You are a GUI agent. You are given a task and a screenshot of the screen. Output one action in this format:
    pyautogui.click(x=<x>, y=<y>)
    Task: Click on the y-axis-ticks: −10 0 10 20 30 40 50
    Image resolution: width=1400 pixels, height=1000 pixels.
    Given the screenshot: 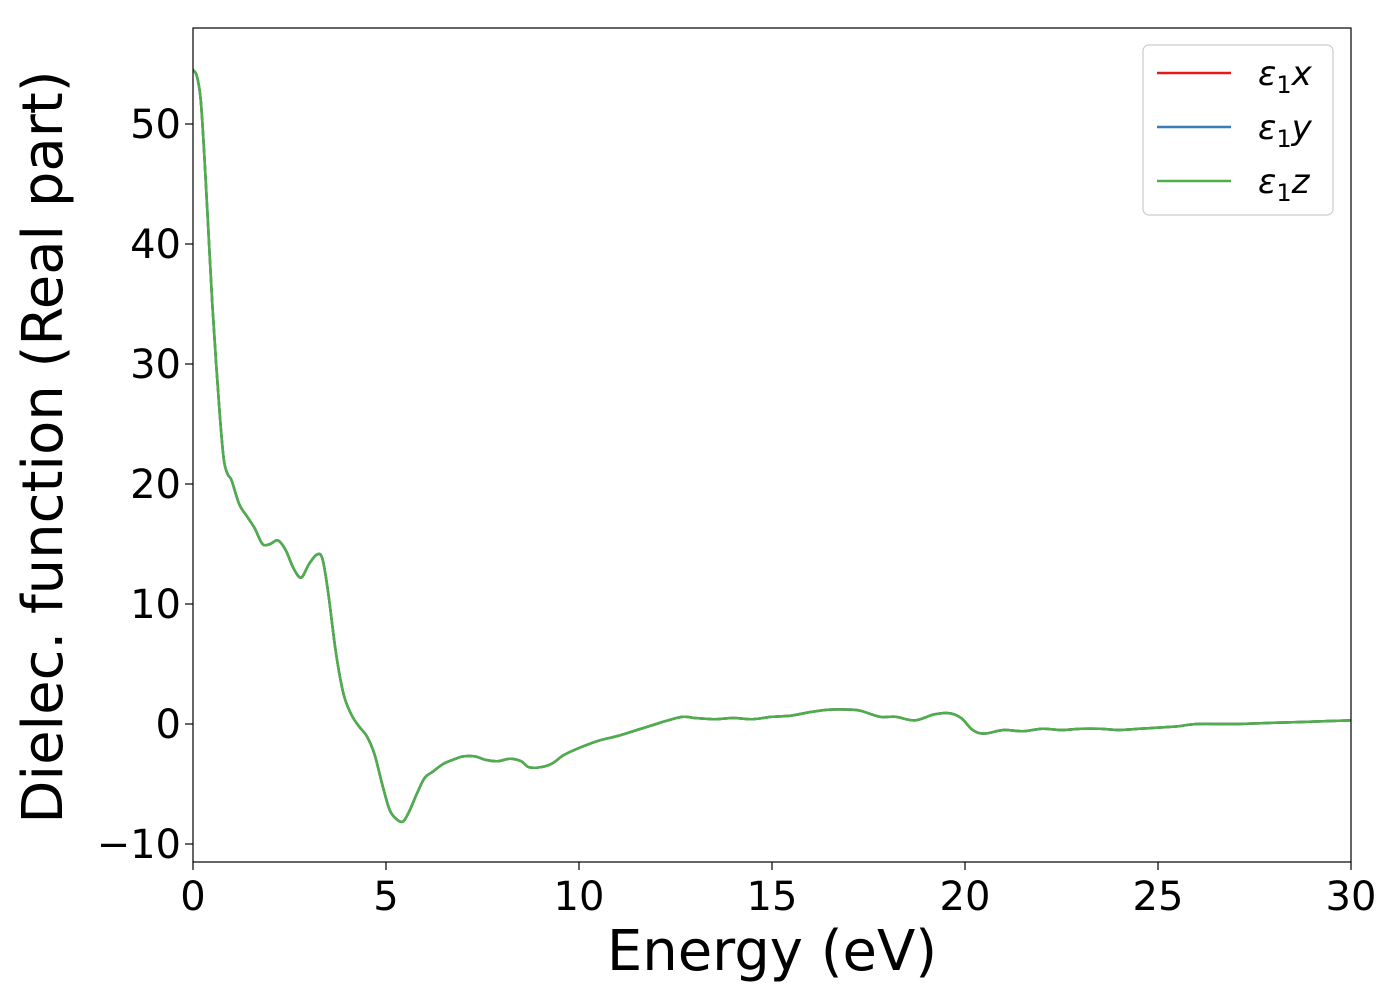 What is the action you would take?
    pyautogui.click(x=145, y=485)
    